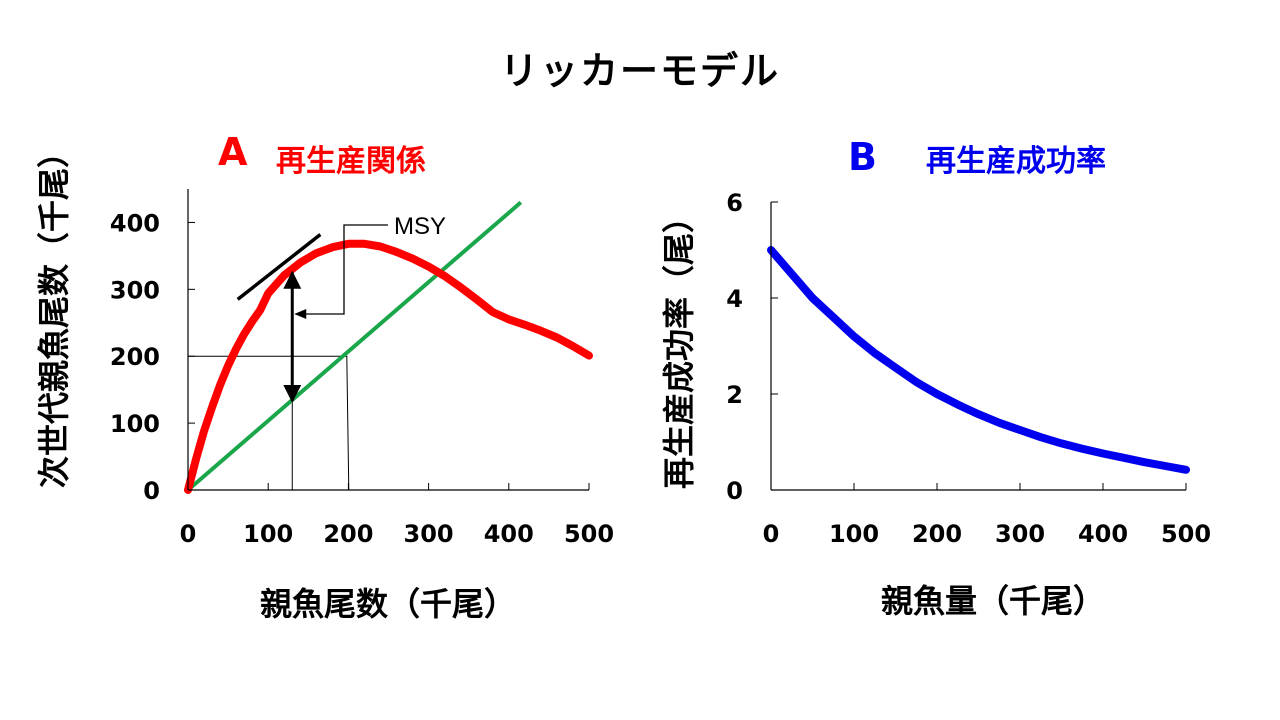 The height and width of the screenshot is (720, 1280). Describe the element at coordinates (135, 290) in the screenshot. I see `chart-a-y-tick-label: 300` at that location.